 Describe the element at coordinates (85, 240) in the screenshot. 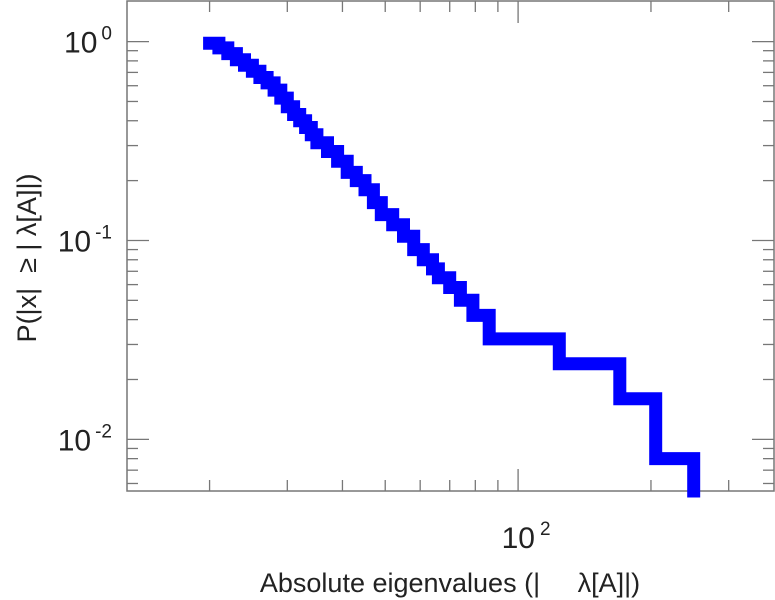

I see `y-tick-label: 10 -1` at that location.